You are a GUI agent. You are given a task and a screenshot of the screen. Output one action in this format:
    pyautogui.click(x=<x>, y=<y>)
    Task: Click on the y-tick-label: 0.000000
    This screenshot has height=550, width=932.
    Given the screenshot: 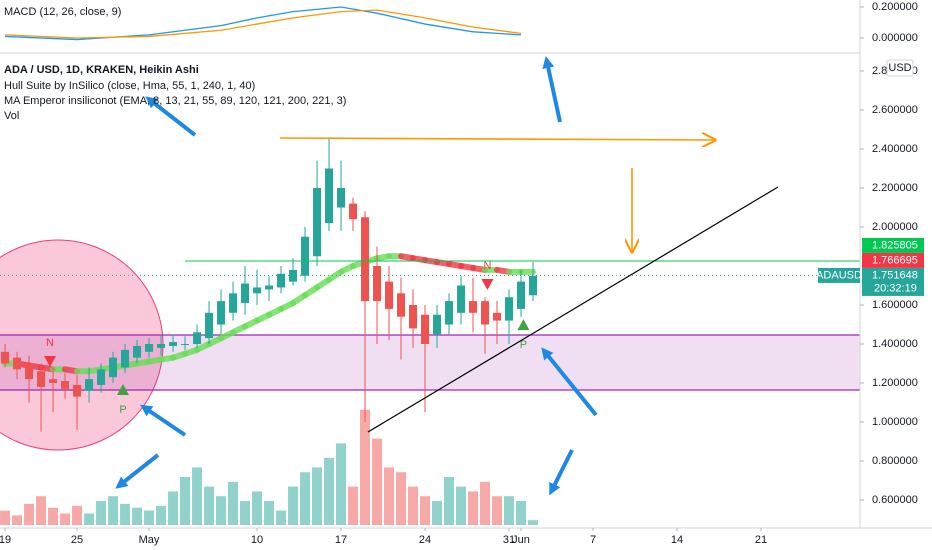 What is the action you would take?
    pyautogui.click(x=895, y=38)
    